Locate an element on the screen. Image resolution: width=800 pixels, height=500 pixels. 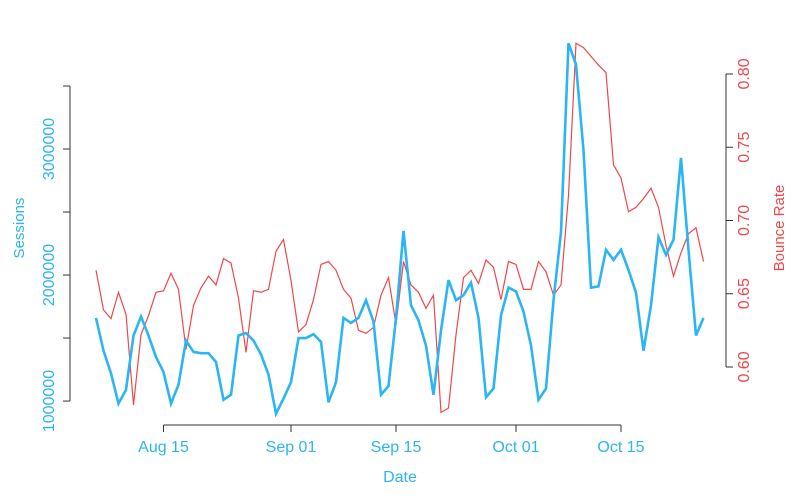
x-tick-label: Oct 01 is located at coordinates (515, 447).